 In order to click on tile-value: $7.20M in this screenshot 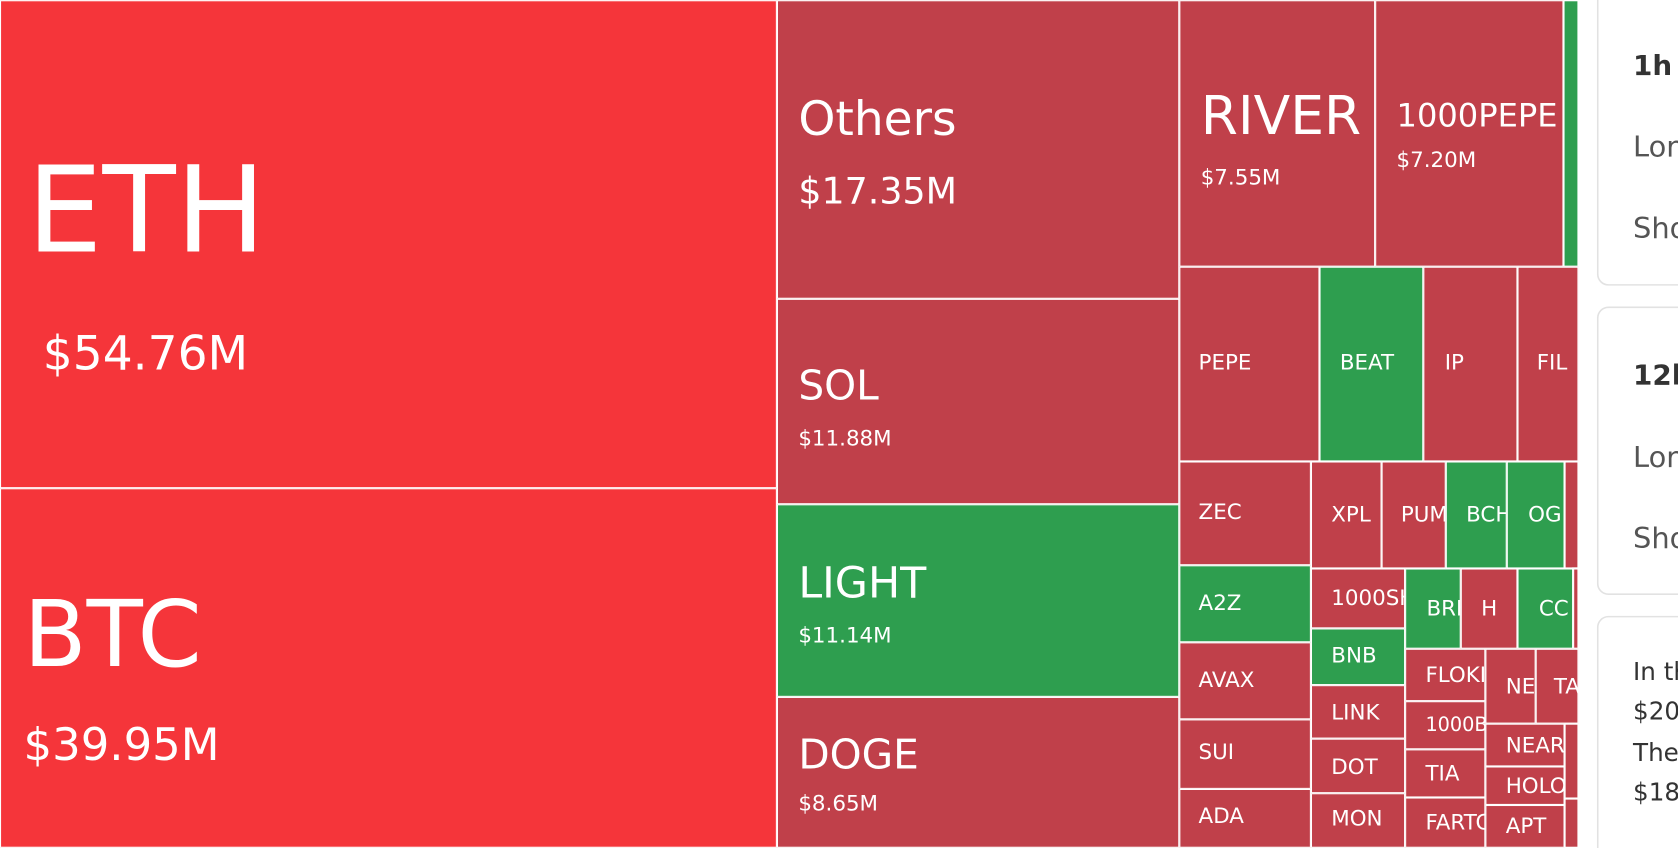, I will do `click(1437, 160)`.